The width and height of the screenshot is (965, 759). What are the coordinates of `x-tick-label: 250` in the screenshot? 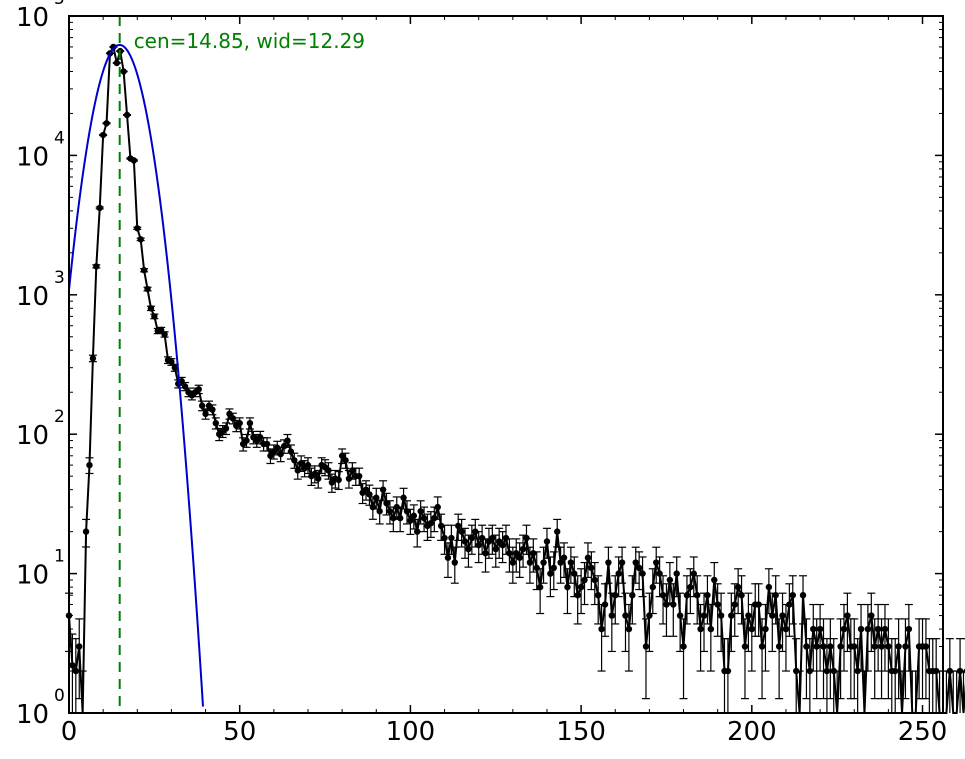 It's located at (923, 732).